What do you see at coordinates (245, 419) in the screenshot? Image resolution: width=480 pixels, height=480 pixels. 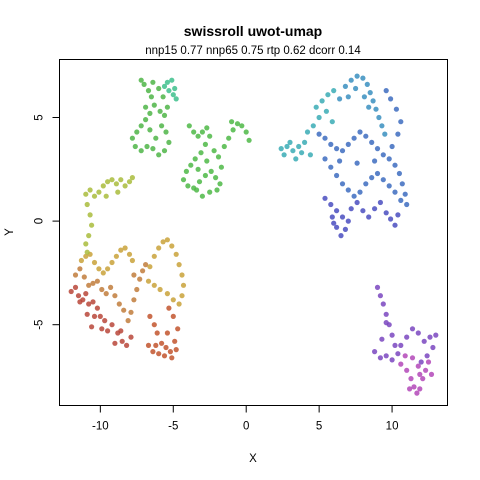 I see `x-axis: -10 -5 0 5 10` at bounding box center [245, 419].